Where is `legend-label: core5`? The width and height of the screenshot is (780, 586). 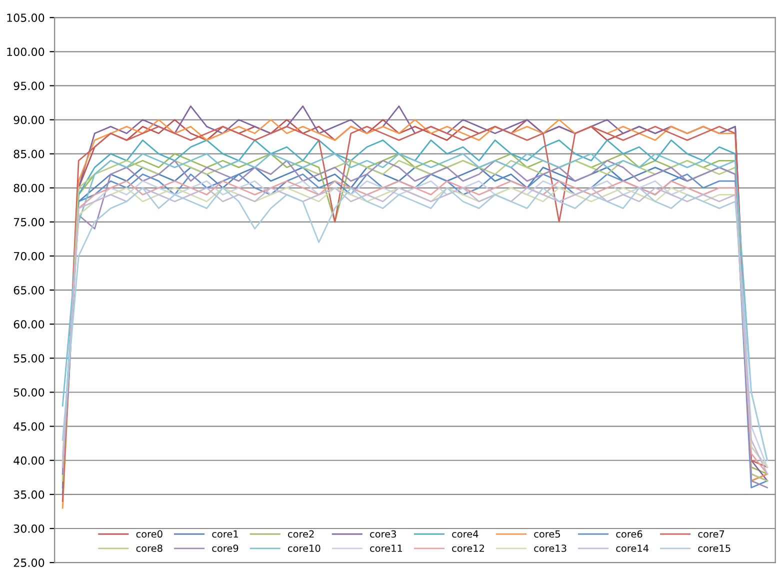
legend-label: core5 is located at coordinates (547, 534).